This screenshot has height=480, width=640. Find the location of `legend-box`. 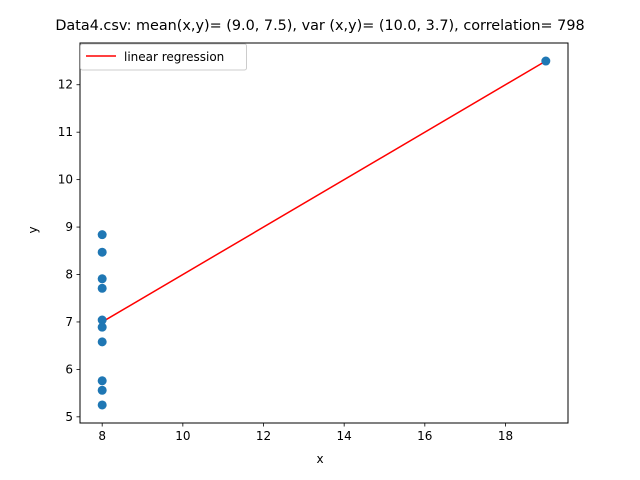

legend-box is located at coordinates (163, 57).